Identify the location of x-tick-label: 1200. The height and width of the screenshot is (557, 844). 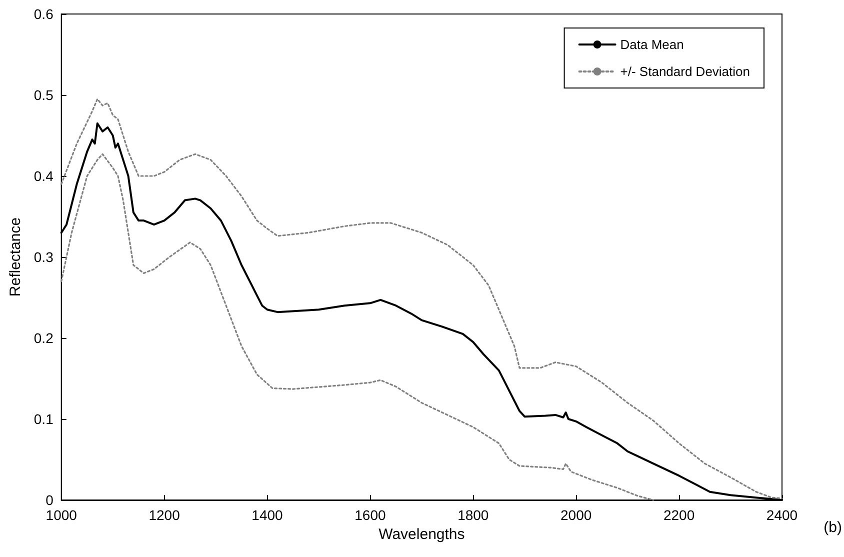
(164, 515).